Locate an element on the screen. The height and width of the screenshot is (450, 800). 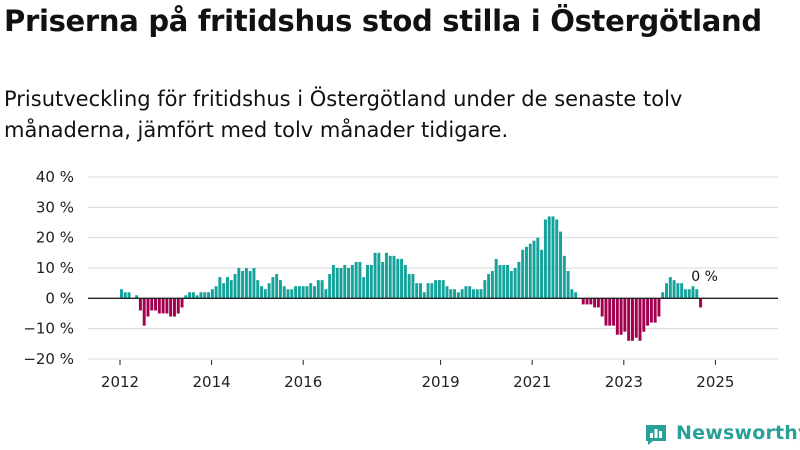
y-tick-label: 40 % is located at coordinates (55, 177).